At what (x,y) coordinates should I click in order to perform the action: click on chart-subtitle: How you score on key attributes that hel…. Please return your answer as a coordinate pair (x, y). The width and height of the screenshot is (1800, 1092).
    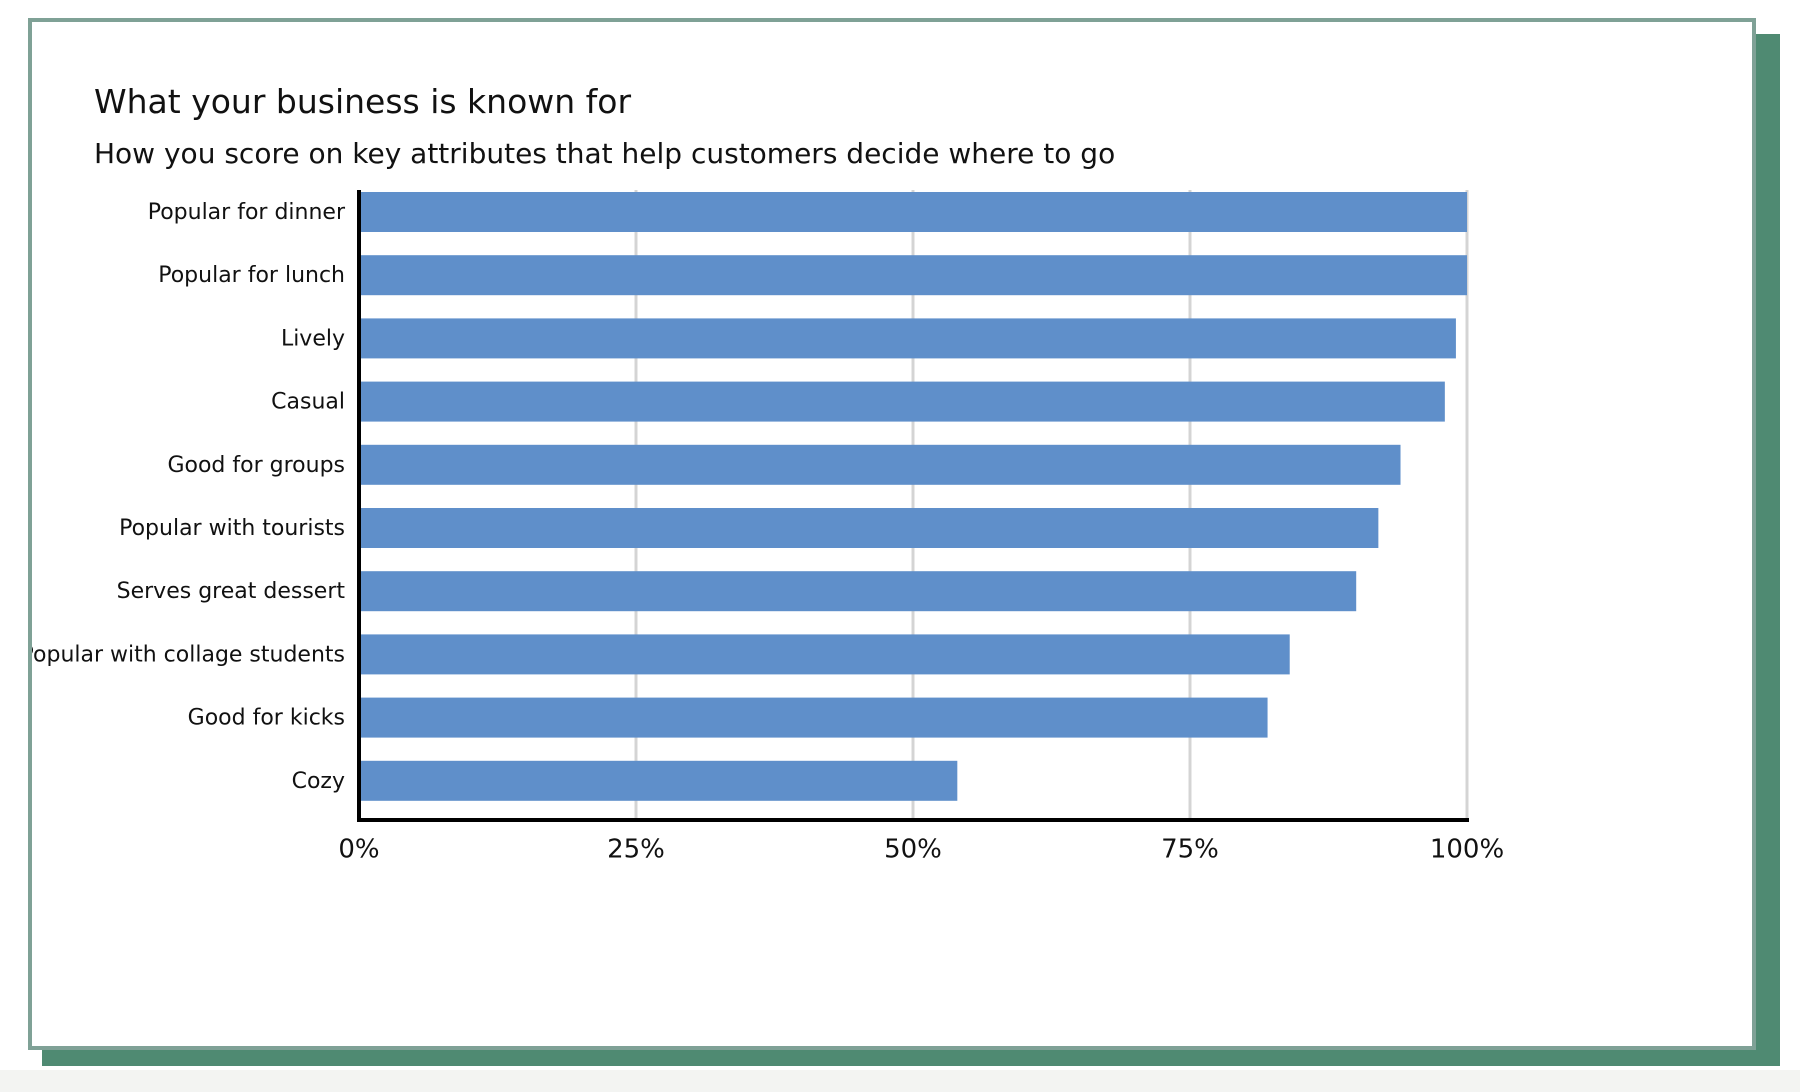
    Looking at the image, I should click on (605, 153).